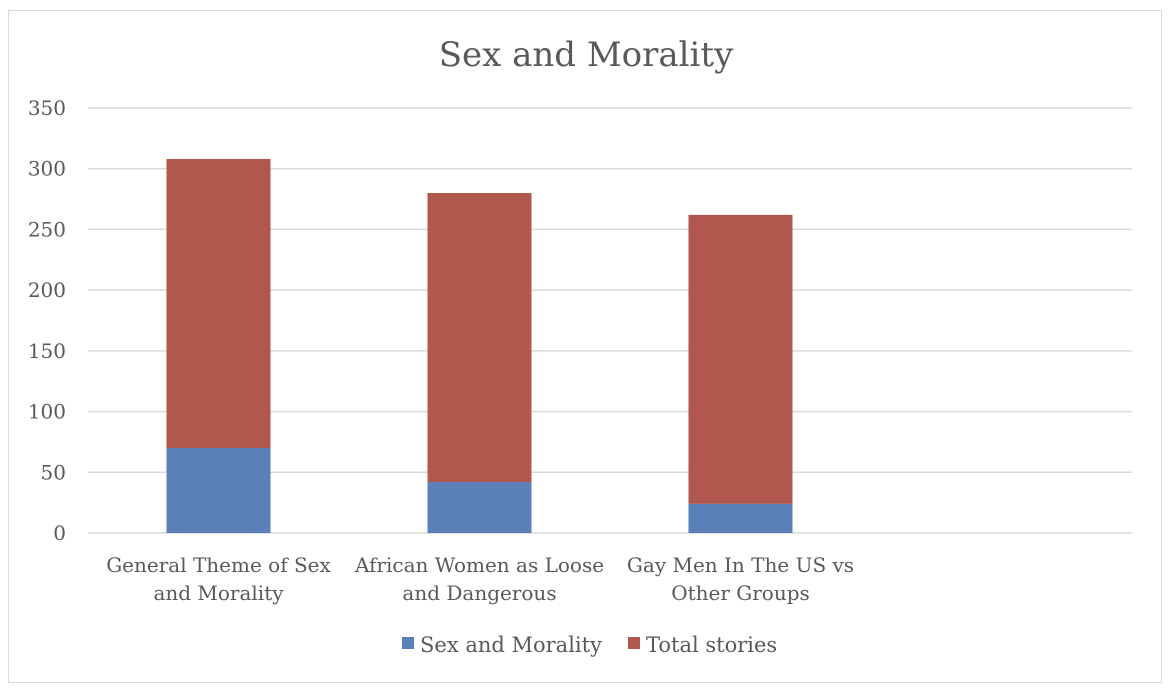 This screenshot has width=1172, height=692. What do you see at coordinates (479, 593) in the screenshot?
I see `x-category-label: and Dangerous` at bounding box center [479, 593].